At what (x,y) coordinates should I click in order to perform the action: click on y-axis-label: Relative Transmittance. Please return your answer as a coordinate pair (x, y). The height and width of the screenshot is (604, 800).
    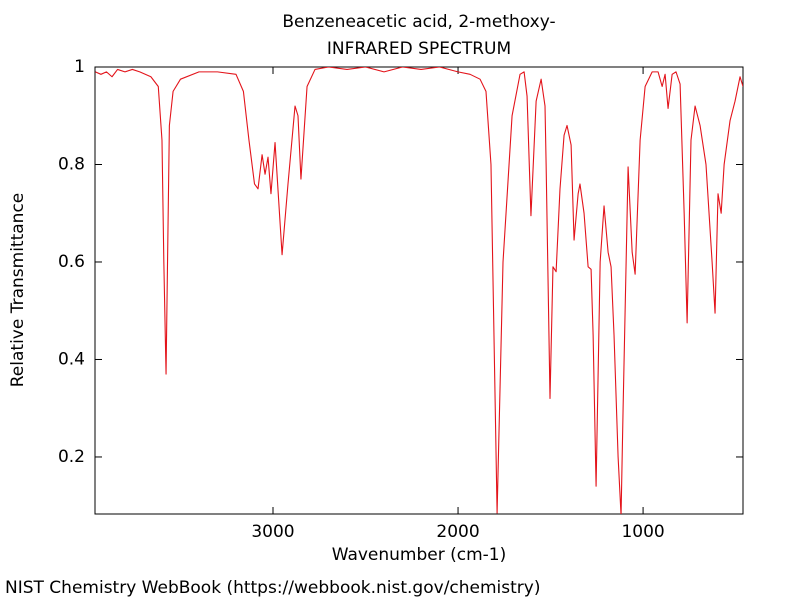
    Looking at the image, I should click on (18, 290).